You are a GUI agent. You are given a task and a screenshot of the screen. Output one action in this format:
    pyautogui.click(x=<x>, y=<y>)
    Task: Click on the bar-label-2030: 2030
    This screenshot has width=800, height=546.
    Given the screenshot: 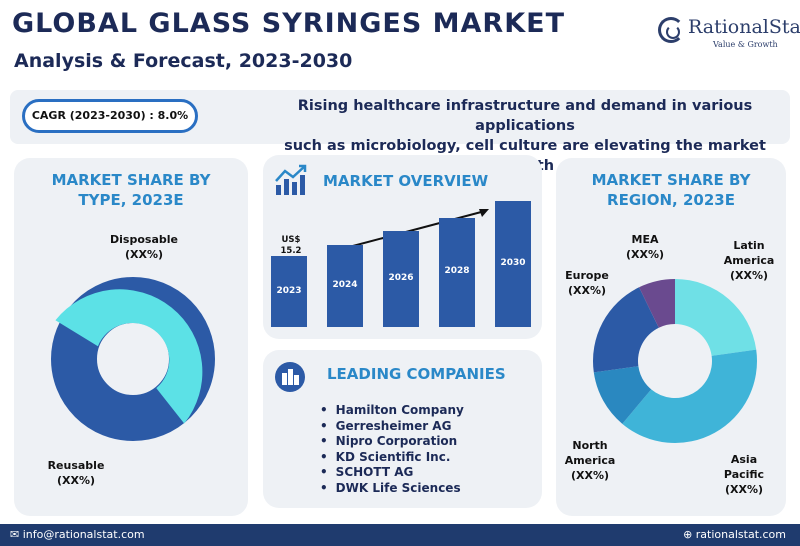 What is the action you would take?
    pyautogui.click(x=513, y=262)
    